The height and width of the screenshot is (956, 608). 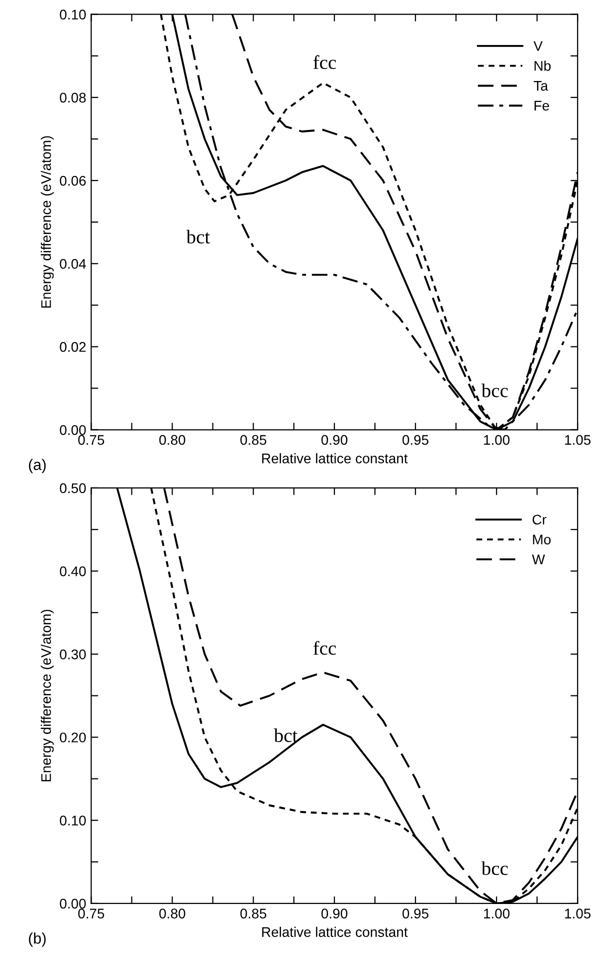 I want to click on y-tick-label: 0.08, so click(x=73, y=97).